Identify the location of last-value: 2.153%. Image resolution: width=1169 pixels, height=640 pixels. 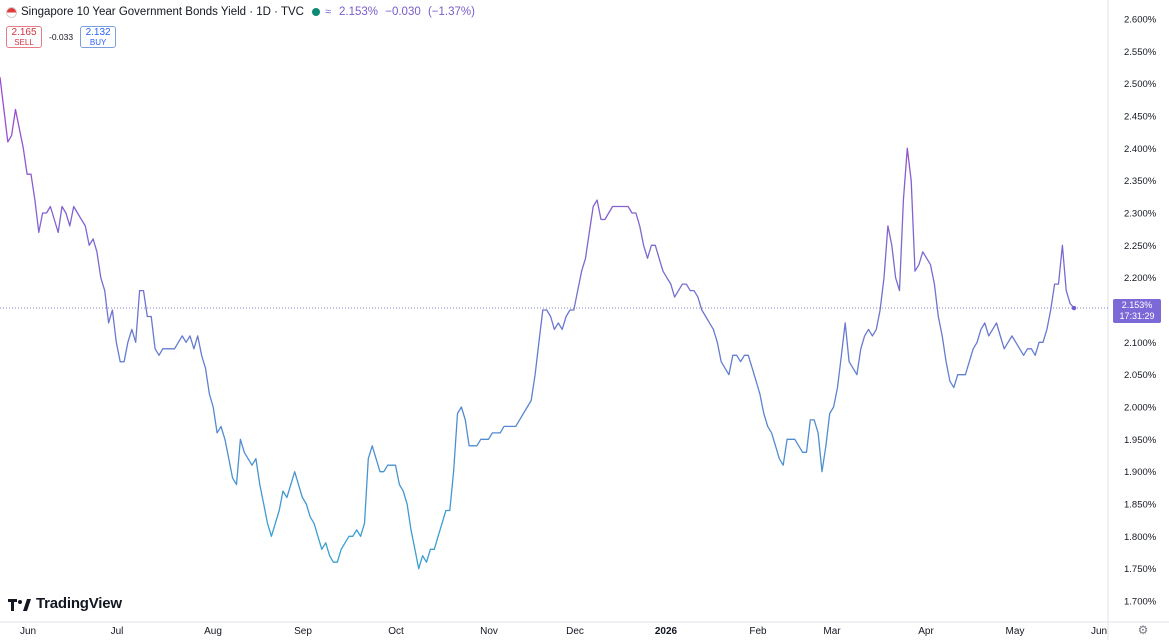
(359, 12).